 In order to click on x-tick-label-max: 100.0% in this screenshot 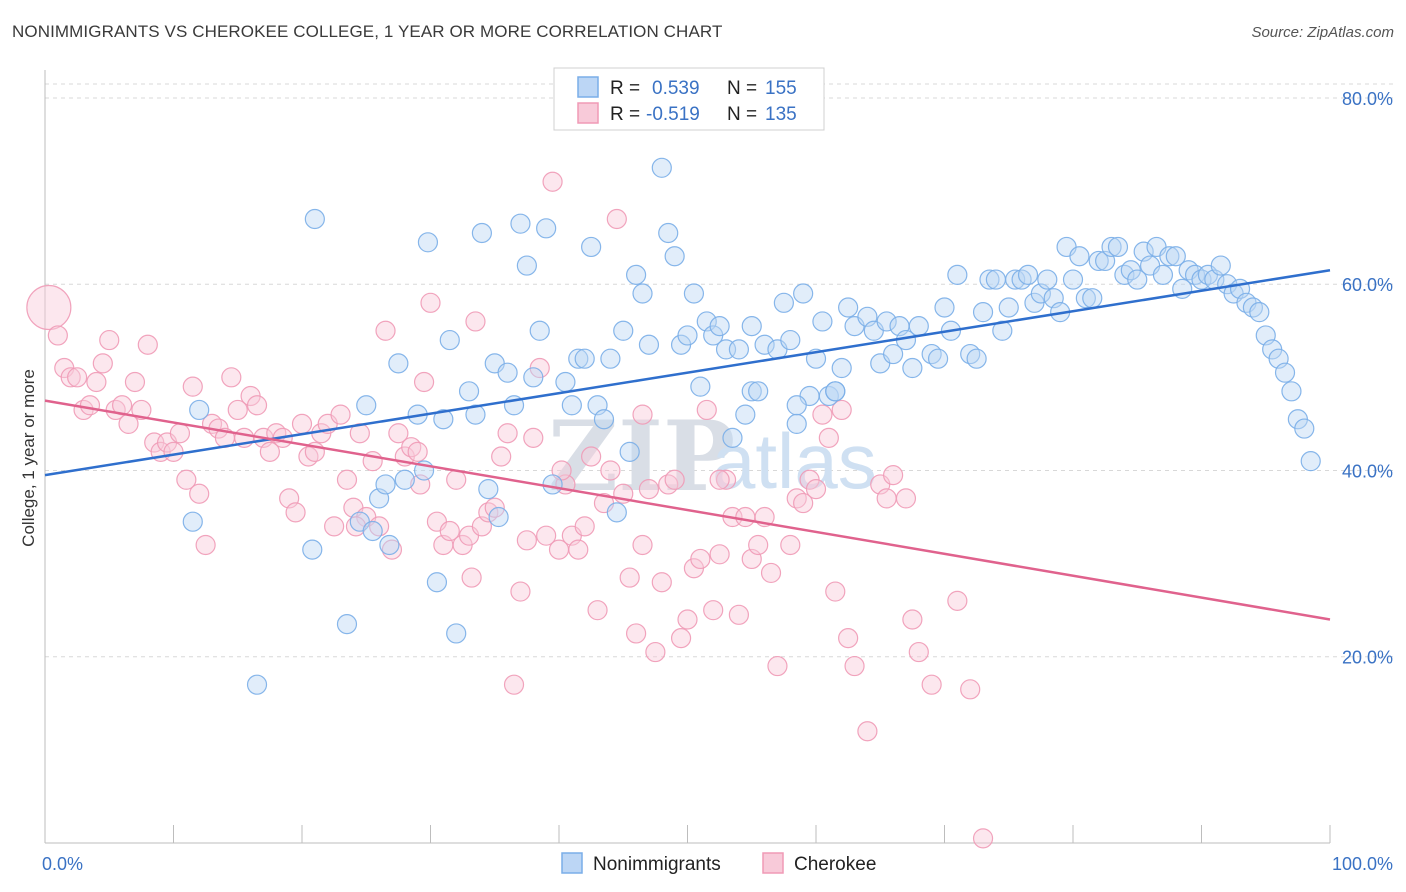, I will do `click(1362, 864)`.